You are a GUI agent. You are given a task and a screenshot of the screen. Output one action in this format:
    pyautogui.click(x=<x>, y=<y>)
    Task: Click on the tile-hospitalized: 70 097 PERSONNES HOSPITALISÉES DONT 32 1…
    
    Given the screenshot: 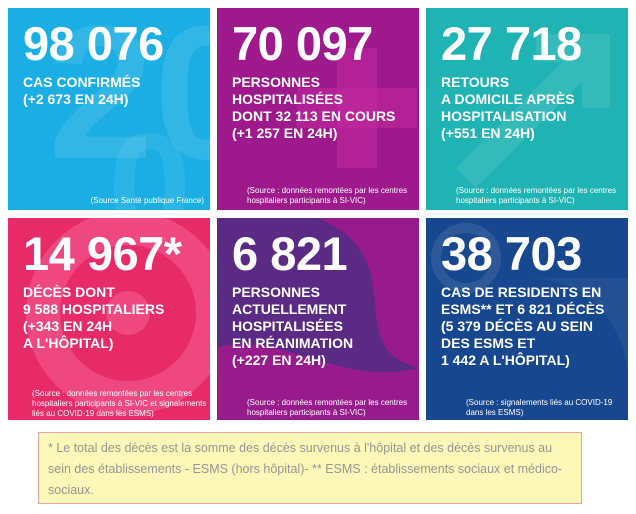 What is the action you would take?
    pyautogui.click(x=318, y=109)
    